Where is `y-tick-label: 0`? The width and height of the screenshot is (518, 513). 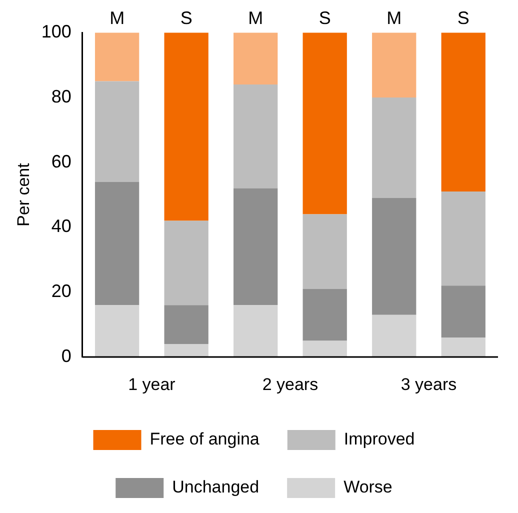 y-tick-label: 0 is located at coordinates (66, 356).